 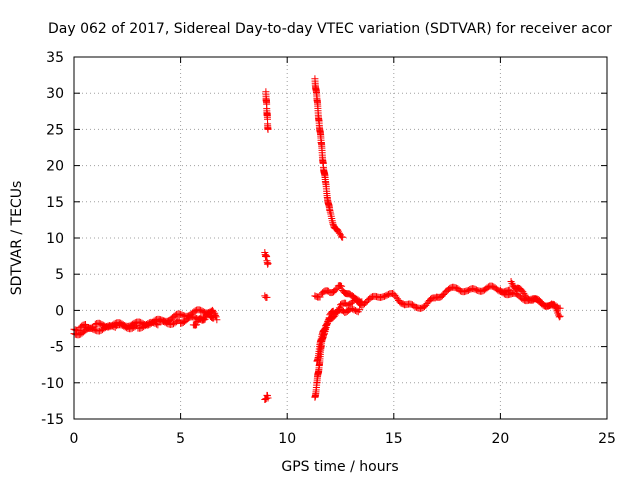 I want to click on x-axis-label: GPS time / hours, so click(x=339, y=467).